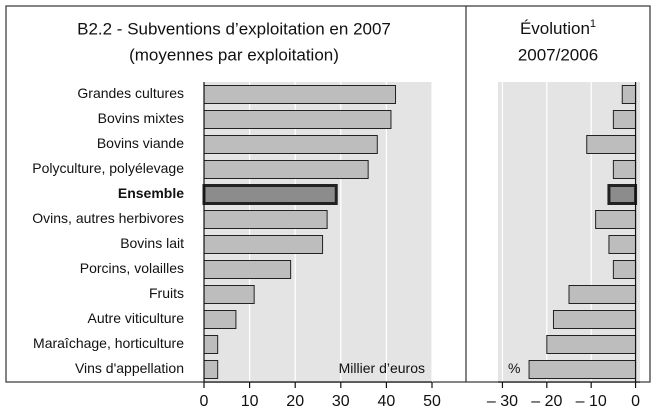 This screenshot has width=657, height=414. I want to click on title-sup: 1, so click(593, 24).